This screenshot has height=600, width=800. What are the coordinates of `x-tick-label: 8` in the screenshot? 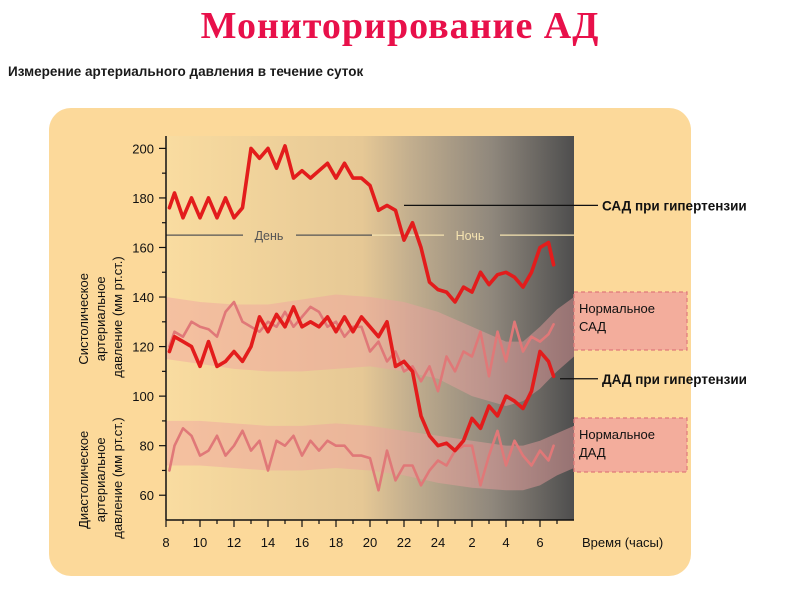 It's located at (165, 542).